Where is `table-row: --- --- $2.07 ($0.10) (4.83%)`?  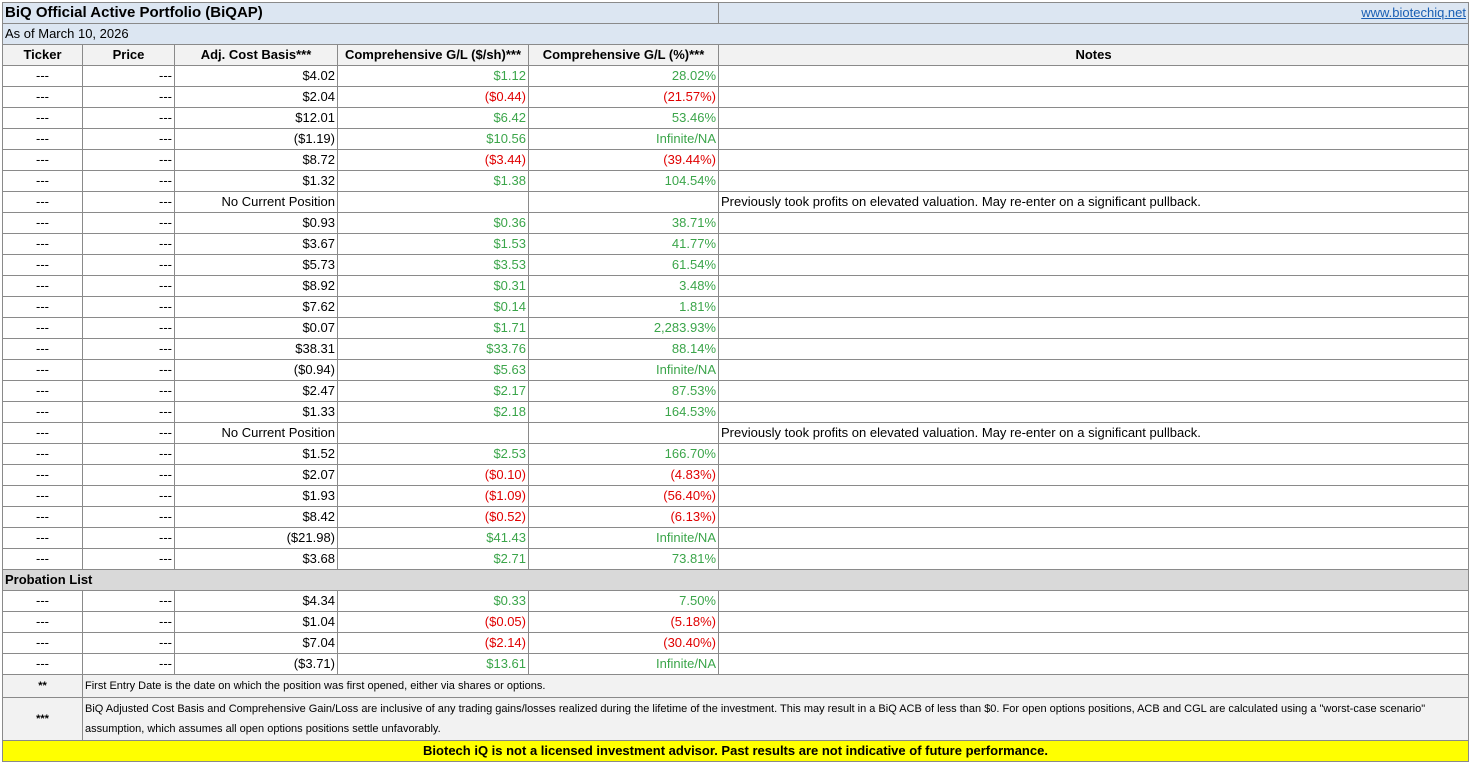
table-row: --- --- $2.07 ($0.10) (4.83%) is located at coordinates (735, 475).